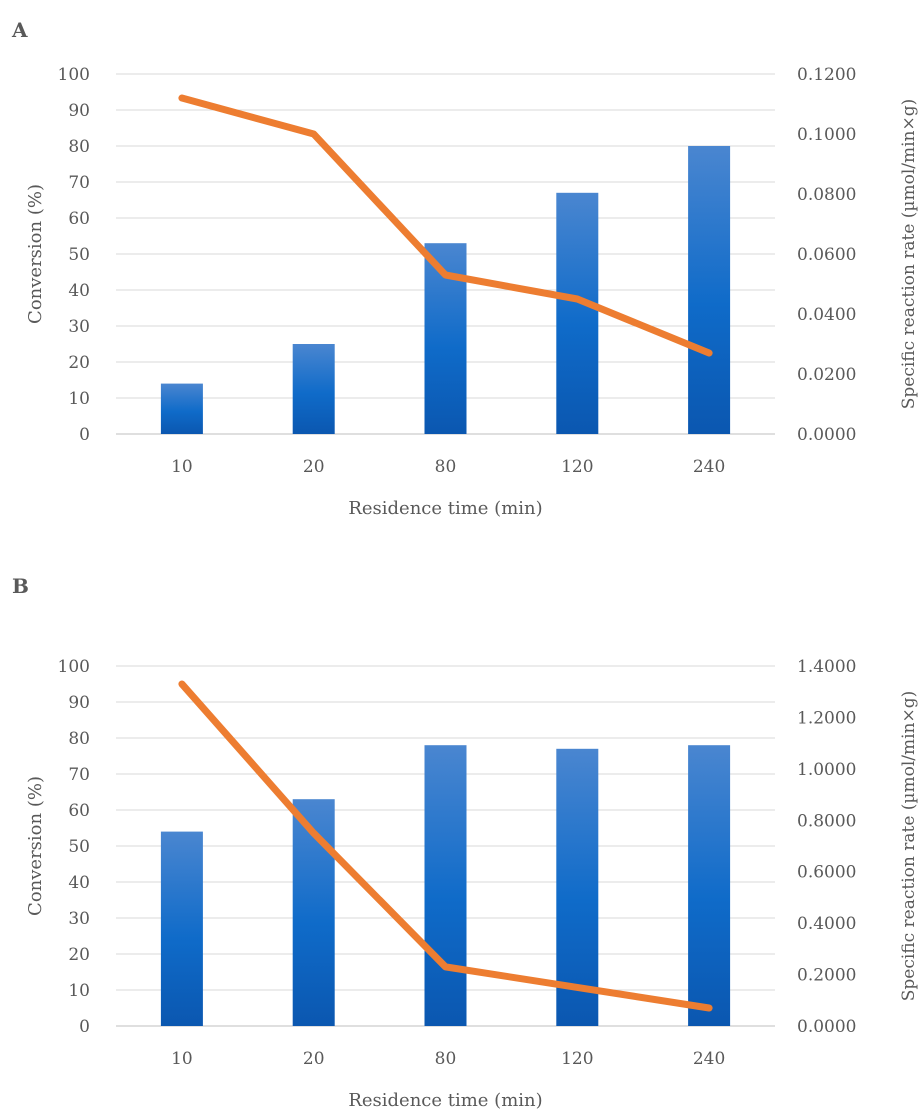 The image size is (919, 1113). What do you see at coordinates (826, 315) in the screenshot?
I see `y2-tick-label: 0.0400` at bounding box center [826, 315].